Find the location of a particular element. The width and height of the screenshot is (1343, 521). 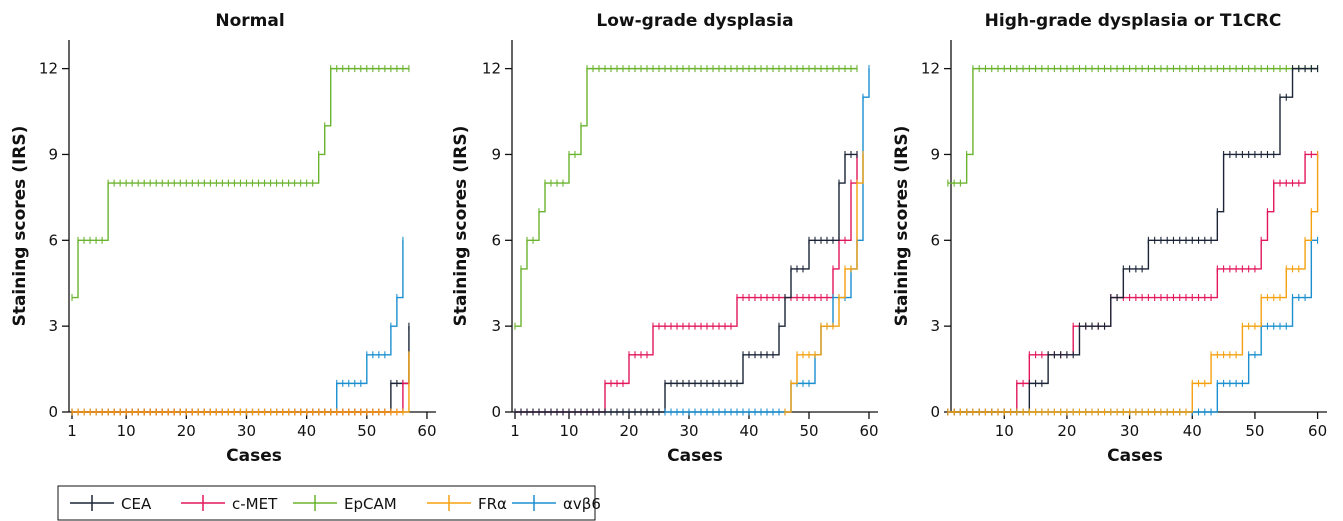

legend-label: c-MET is located at coordinates (255, 504).